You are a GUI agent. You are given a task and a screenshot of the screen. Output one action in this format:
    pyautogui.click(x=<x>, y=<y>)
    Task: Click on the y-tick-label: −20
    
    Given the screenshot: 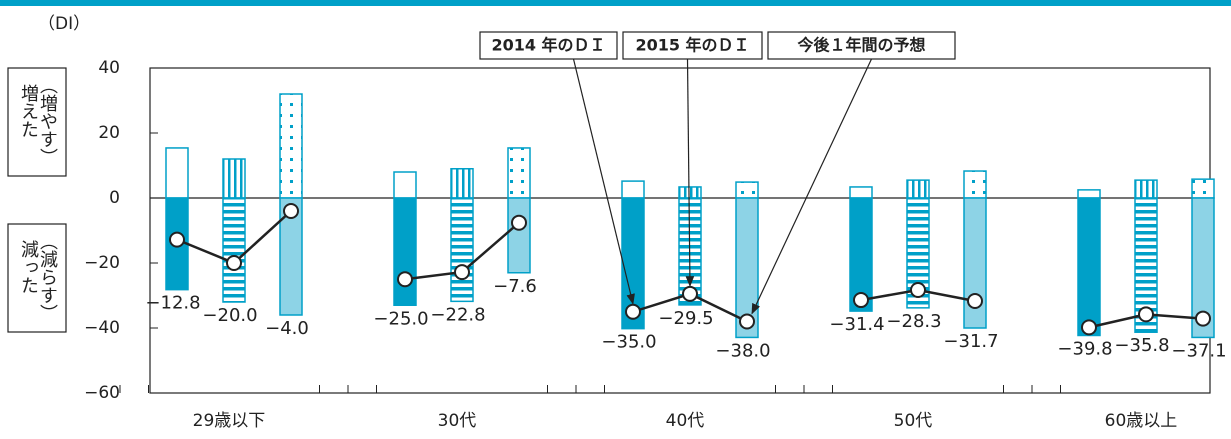 What is the action you would take?
    pyautogui.click(x=102, y=263)
    